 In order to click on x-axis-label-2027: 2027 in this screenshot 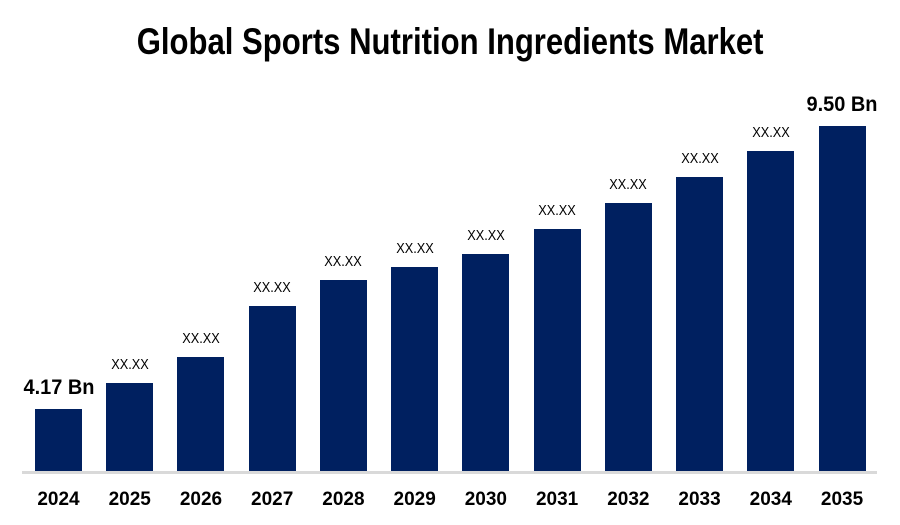, I will do `click(272, 499)`.